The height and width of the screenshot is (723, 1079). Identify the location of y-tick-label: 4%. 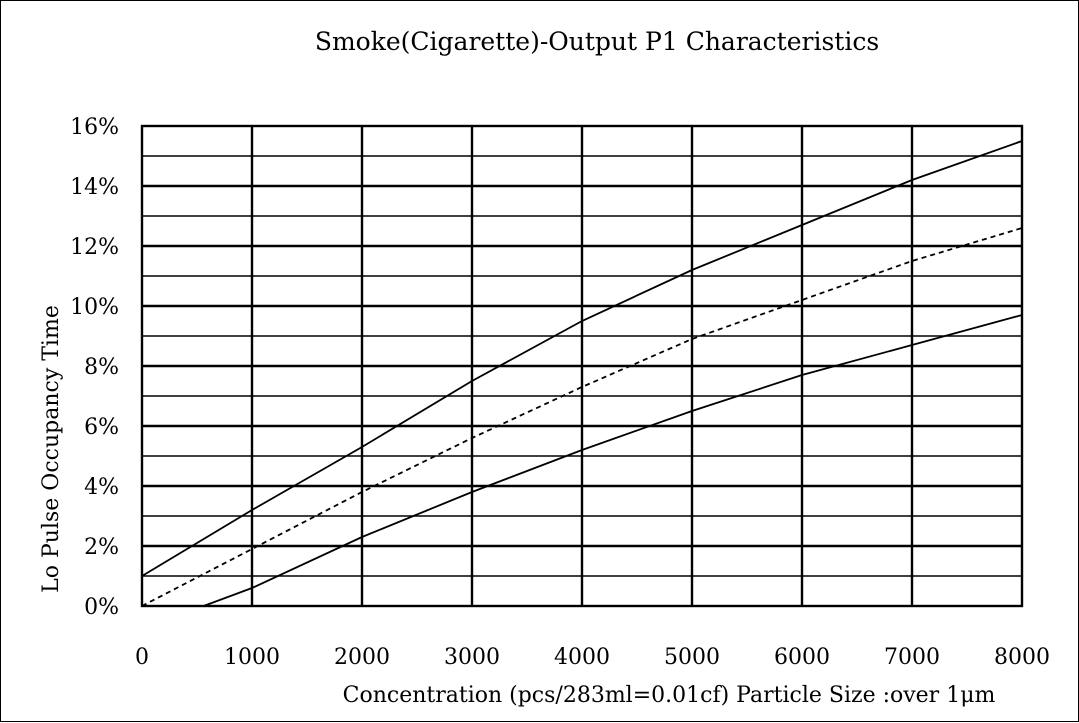
(101, 487).